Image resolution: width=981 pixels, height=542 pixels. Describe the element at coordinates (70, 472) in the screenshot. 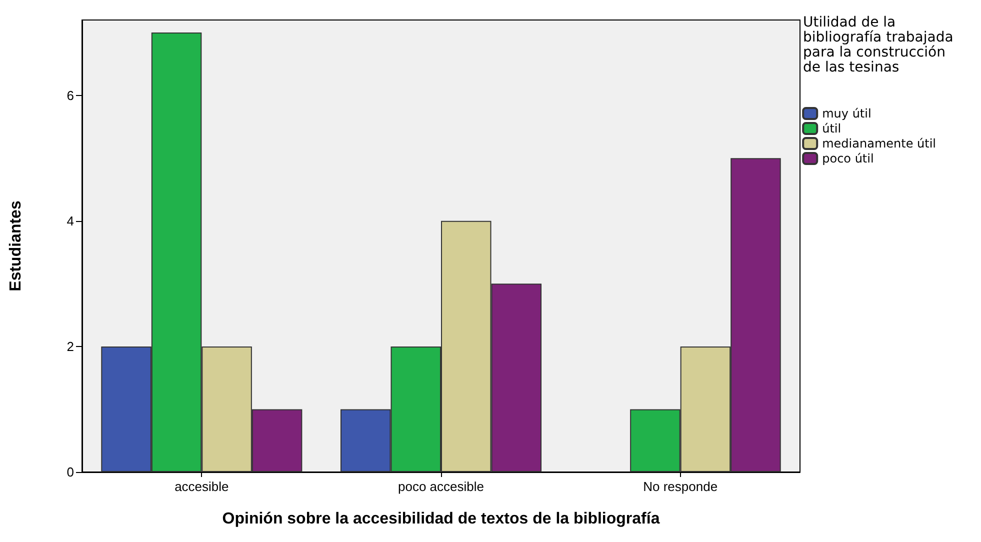

I see `y-tick-label: 0` at that location.